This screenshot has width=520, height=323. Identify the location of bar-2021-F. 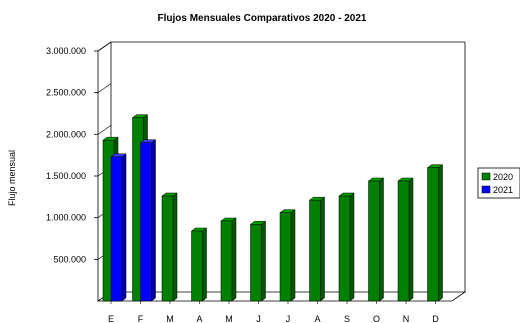
(148, 220).